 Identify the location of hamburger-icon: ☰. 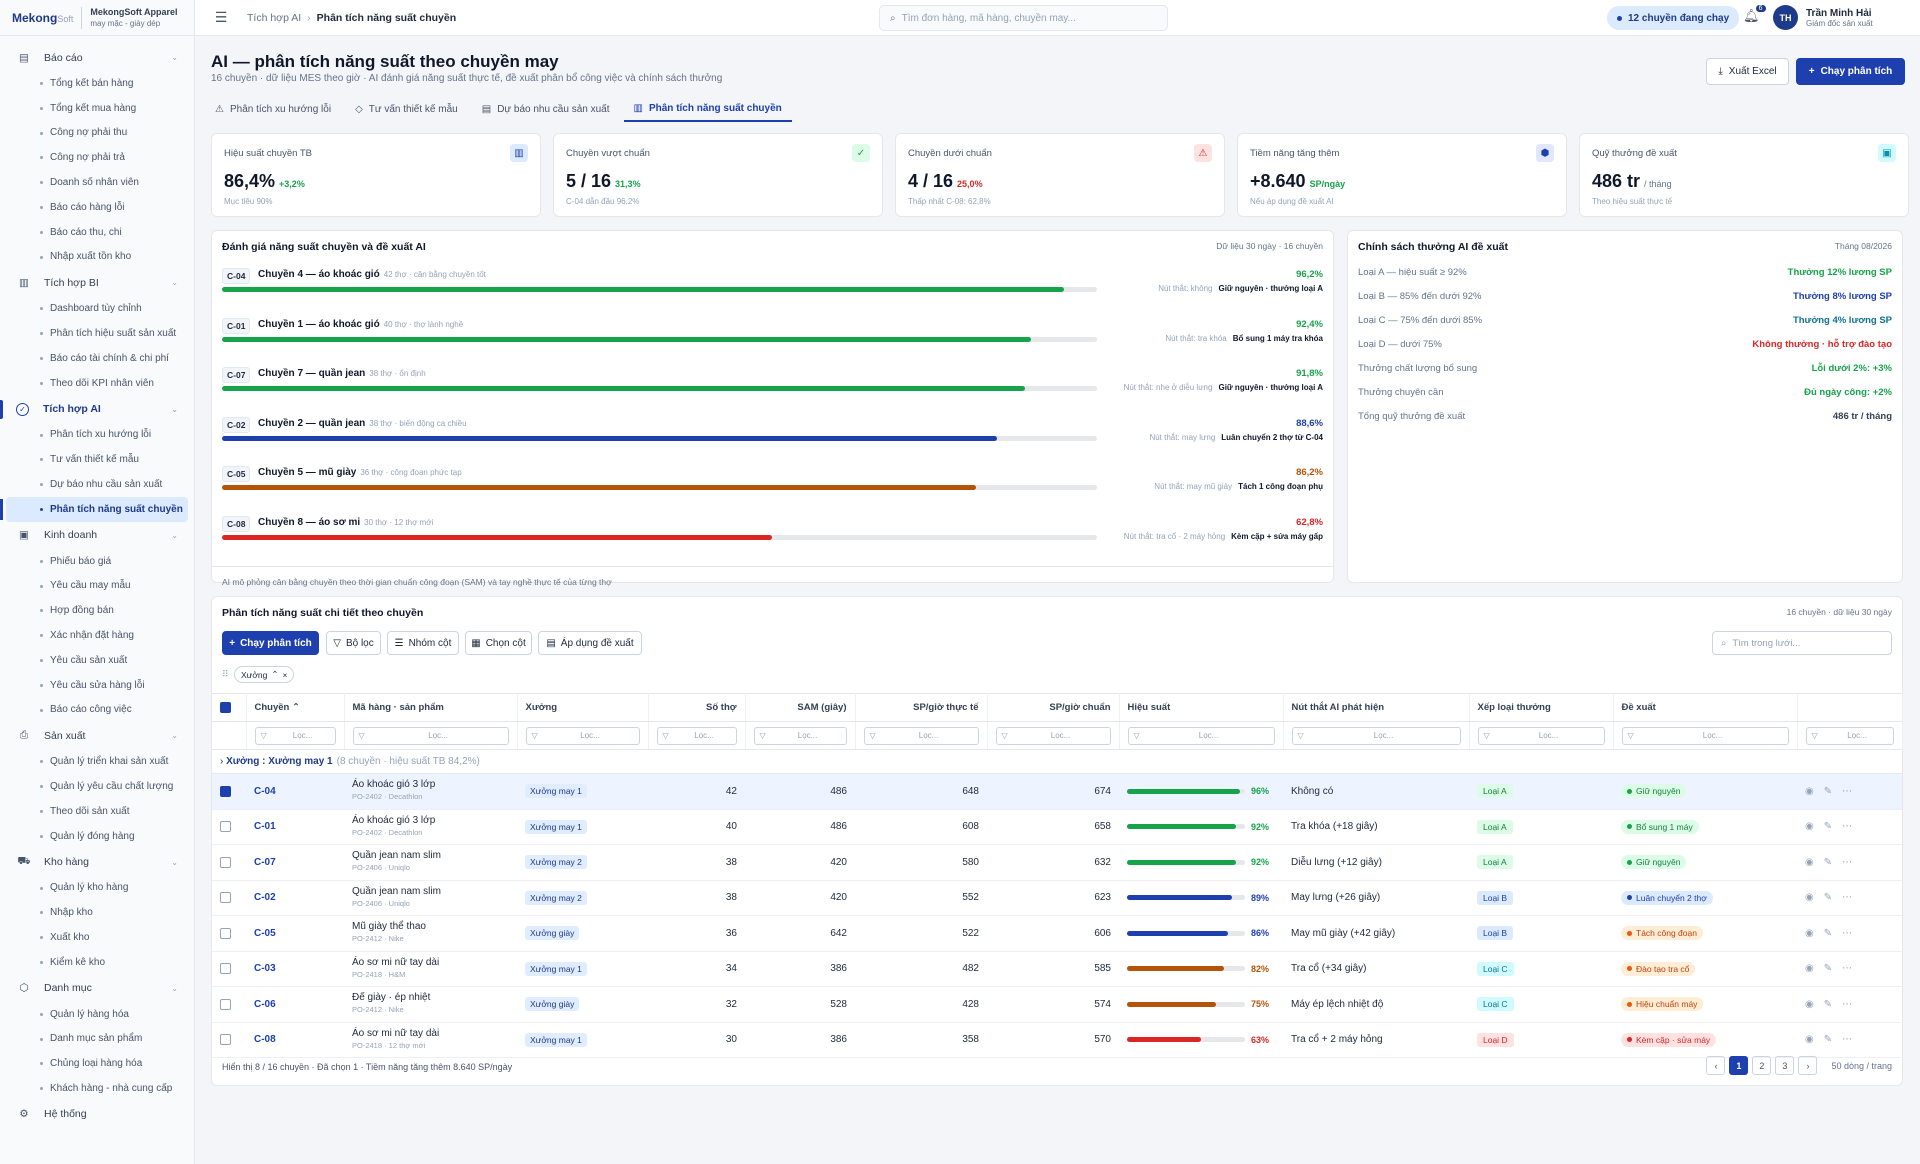
(221, 17).